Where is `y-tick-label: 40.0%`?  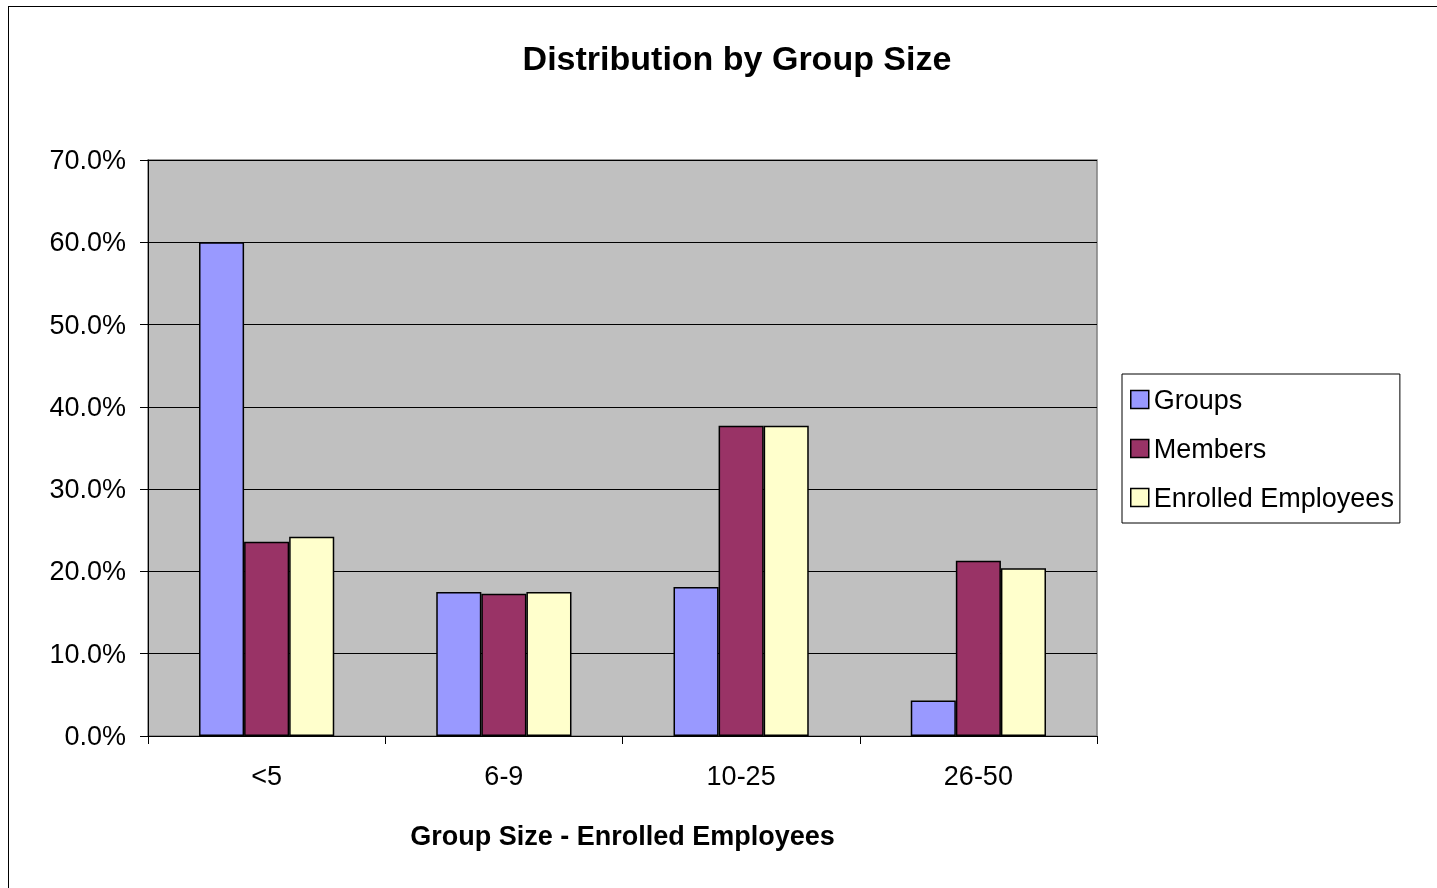 y-tick-label: 40.0% is located at coordinates (87, 406).